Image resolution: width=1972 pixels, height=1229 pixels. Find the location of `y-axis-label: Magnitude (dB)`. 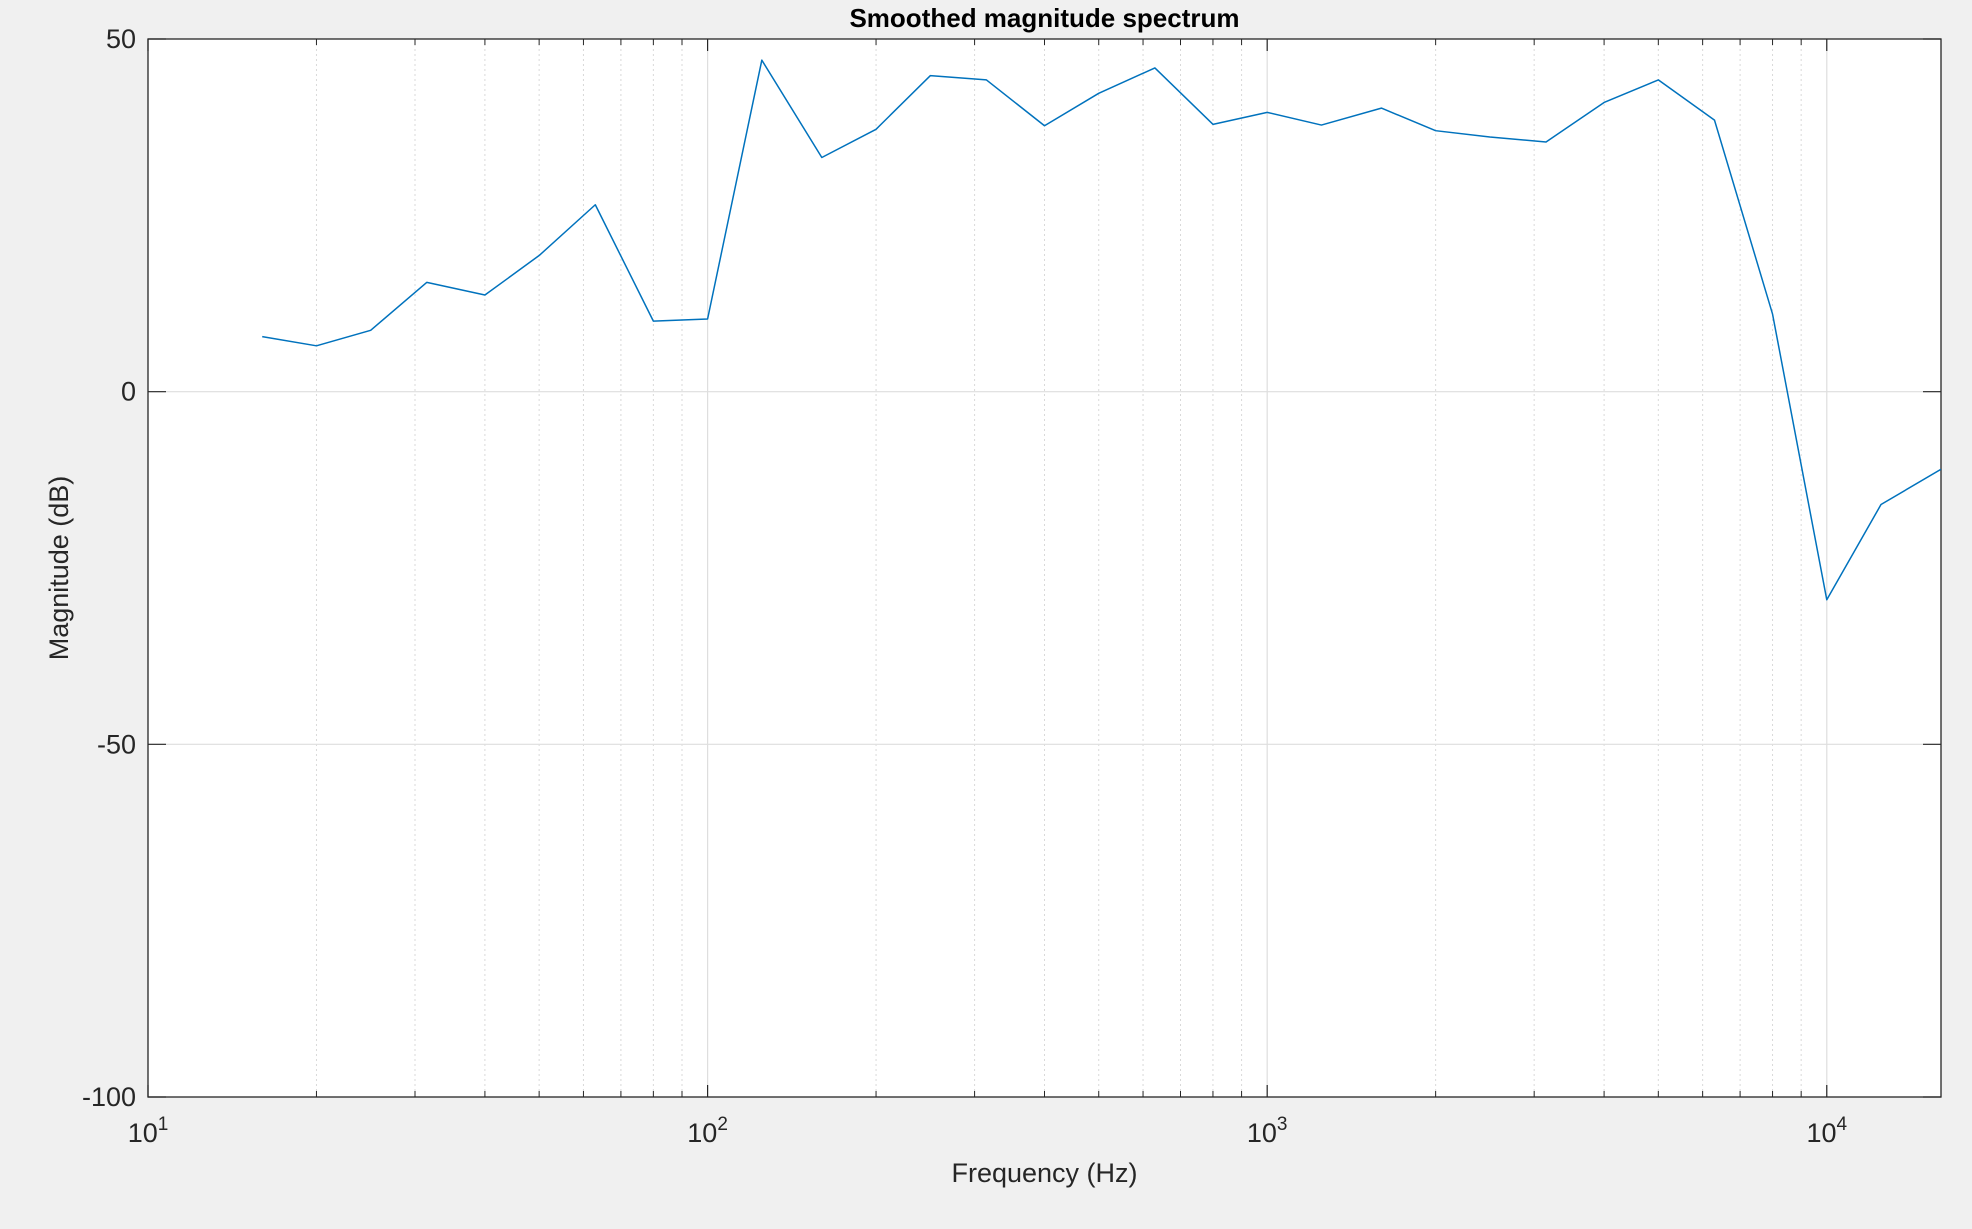

y-axis-label: Magnitude (dB) is located at coordinates (59, 568).